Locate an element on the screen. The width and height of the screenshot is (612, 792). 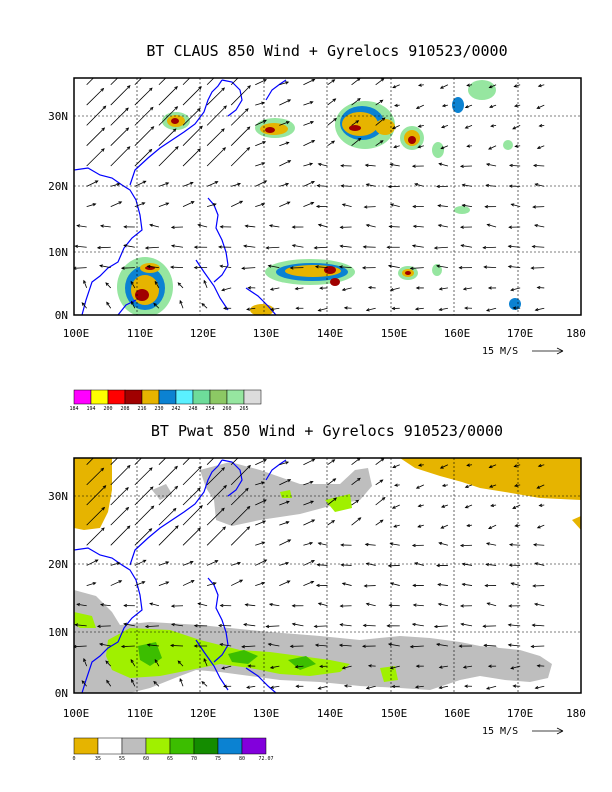
colorbar-label: 248 is located at coordinates (192, 409).